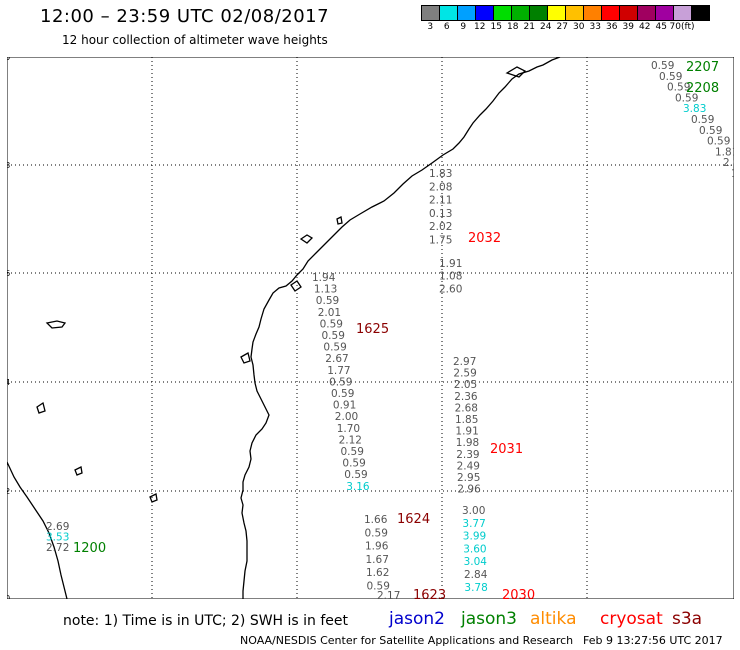 Image resolution: width=740 pixels, height=650 pixels. Describe the element at coordinates (466, 408) in the screenshot. I see `swh-value: 2.68` at that location.